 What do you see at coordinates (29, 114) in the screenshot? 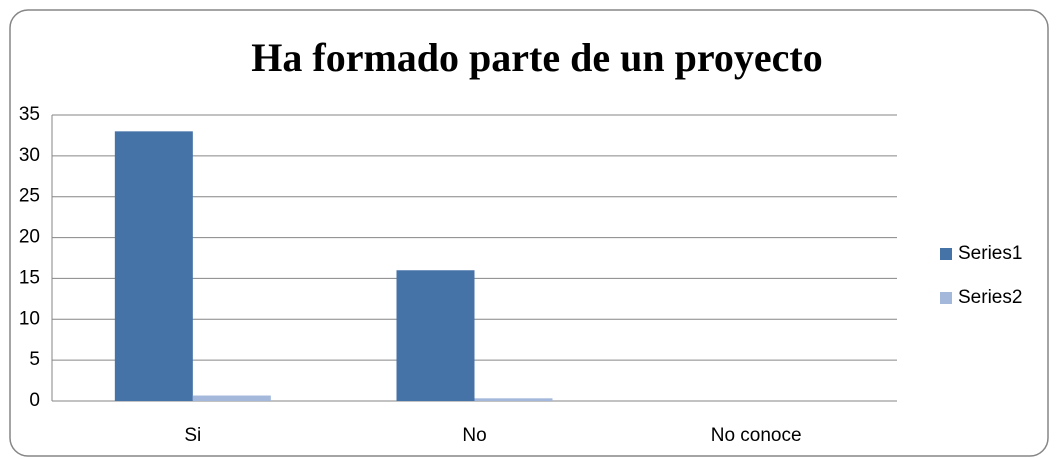
I see `y-tick-label: 35` at bounding box center [29, 114].